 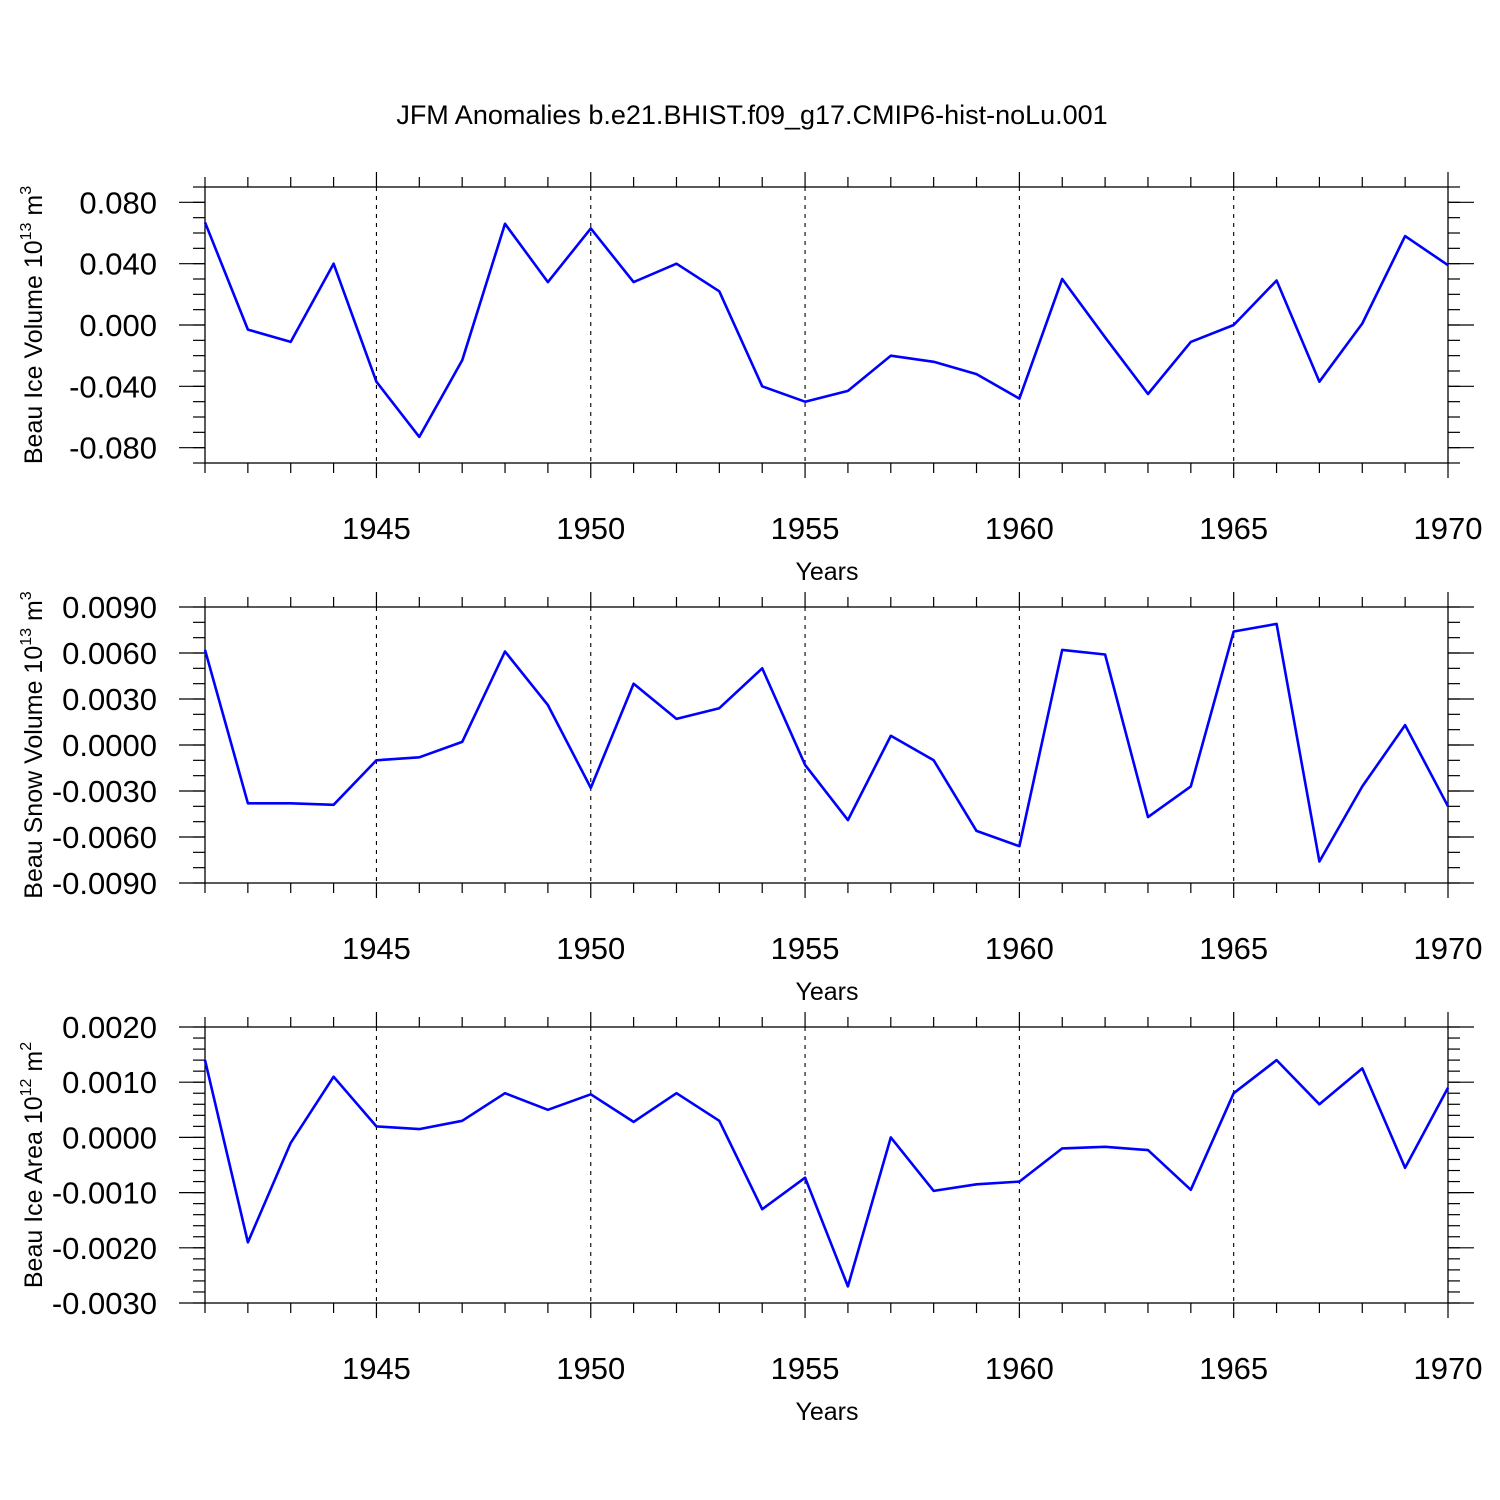 I want to click on y-tick-label: 0.0010, so click(x=109, y=1082).